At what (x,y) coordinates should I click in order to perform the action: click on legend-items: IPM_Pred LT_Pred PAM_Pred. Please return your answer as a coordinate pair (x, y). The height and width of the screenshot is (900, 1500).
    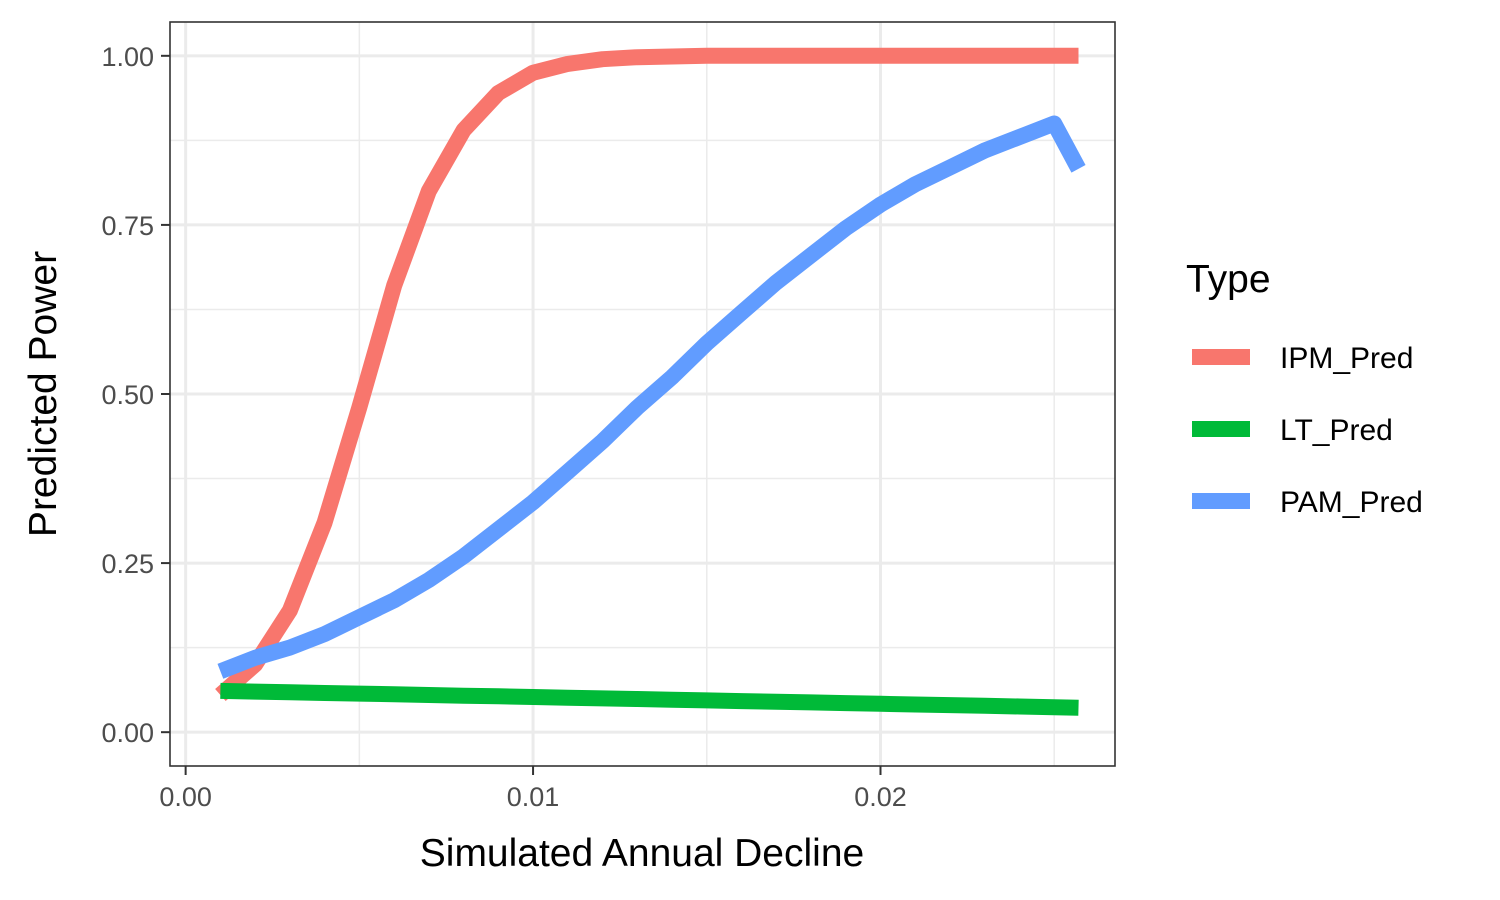
    Looking at the image, I should click on (1307, 430).